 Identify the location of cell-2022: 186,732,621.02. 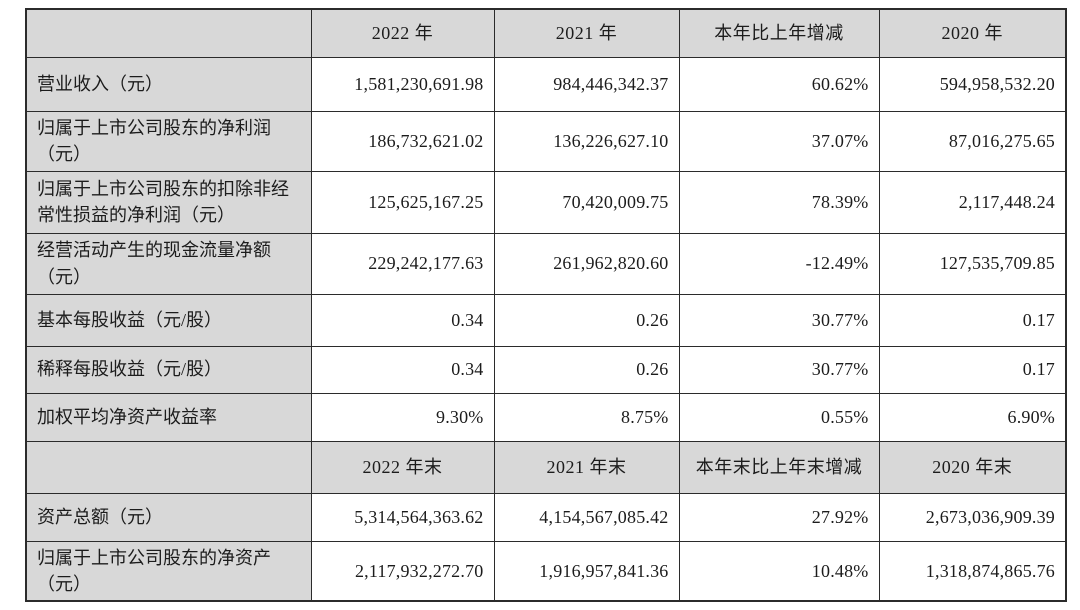
(402, 141).